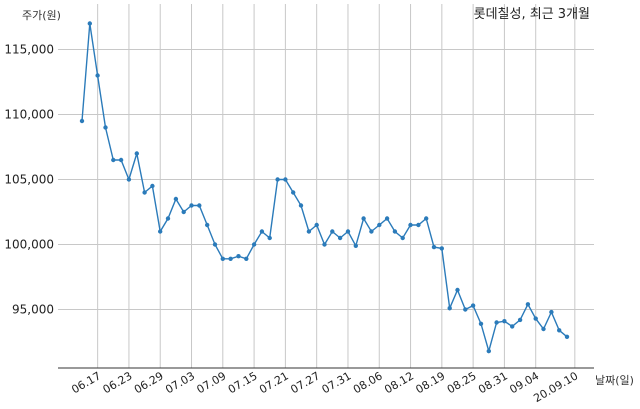  I want to click on x-tick-label: 06.17, so click(86, 382).